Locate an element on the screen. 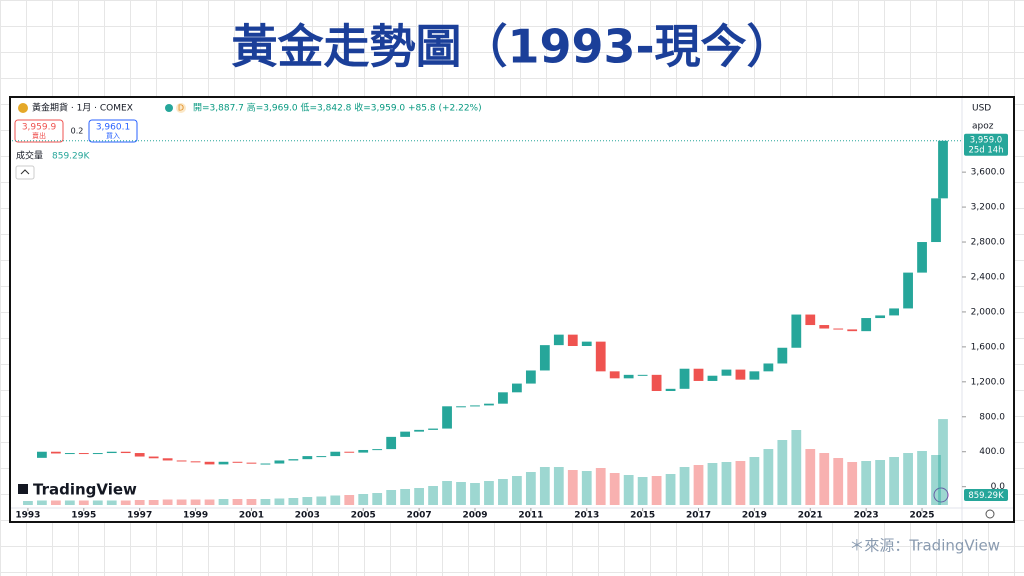 The image size is (1024, 576). collapse-button is located at coordinates (25, 172).